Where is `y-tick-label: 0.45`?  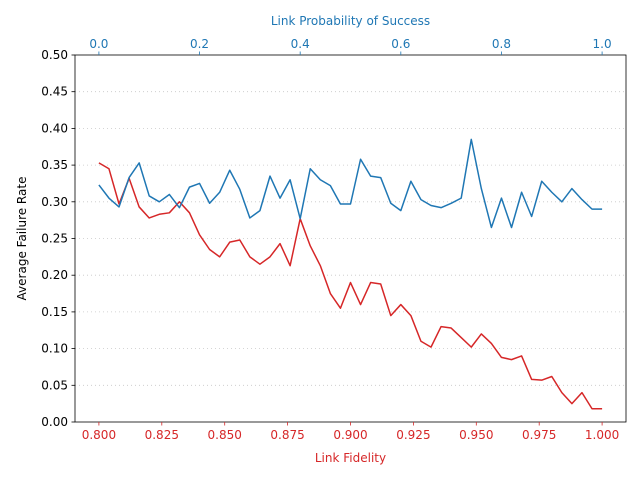
y-tick-label: 0.45 is located at coordinates (54, 92).